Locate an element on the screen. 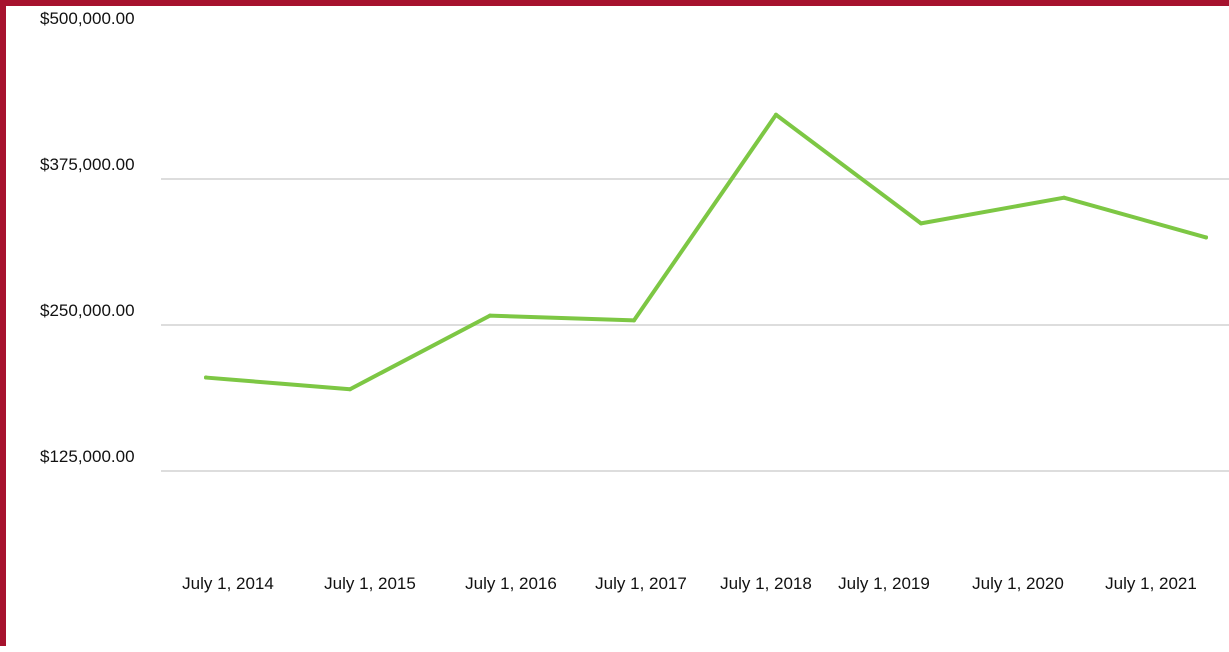 The height and width of the screenshot is (652, 1229). y-tick-label: $250,000.00 is located at coordinates (87, 310).